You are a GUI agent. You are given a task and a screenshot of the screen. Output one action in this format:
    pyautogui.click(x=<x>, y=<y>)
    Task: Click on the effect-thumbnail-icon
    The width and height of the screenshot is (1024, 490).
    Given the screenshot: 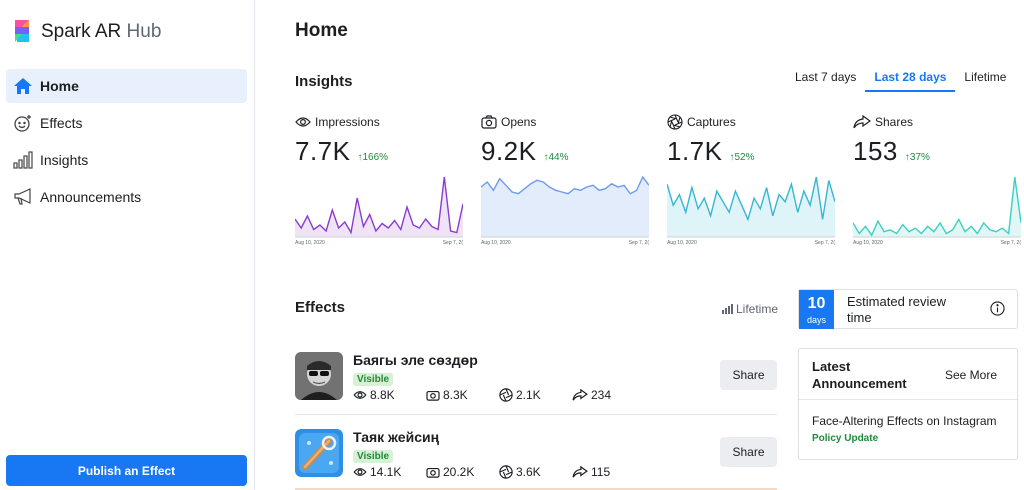 What is the action you would take?
    pyautogui.click(x=319, y=453)
    